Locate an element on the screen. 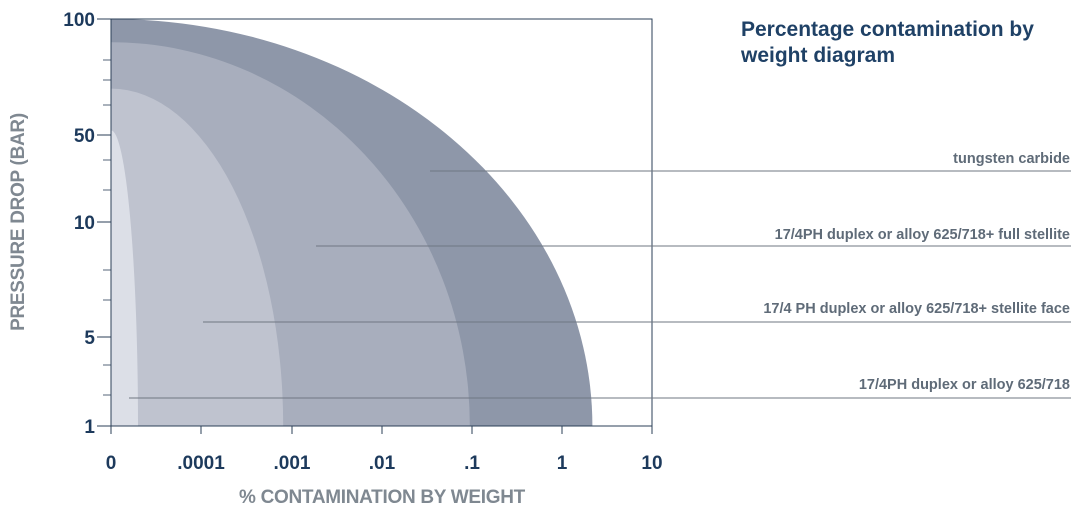  x-tick-label: 10 is located at coordinates (651, 463).